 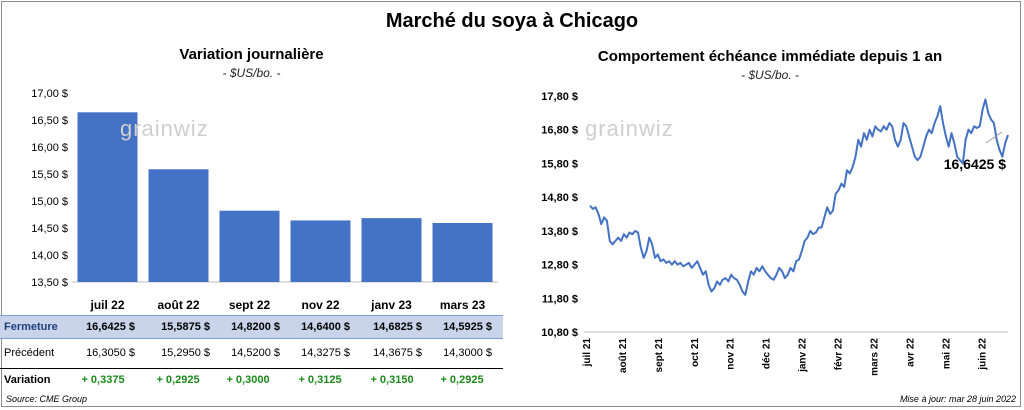 I want to click on x-tick-label: juil 22, so click(x=106, y=305).